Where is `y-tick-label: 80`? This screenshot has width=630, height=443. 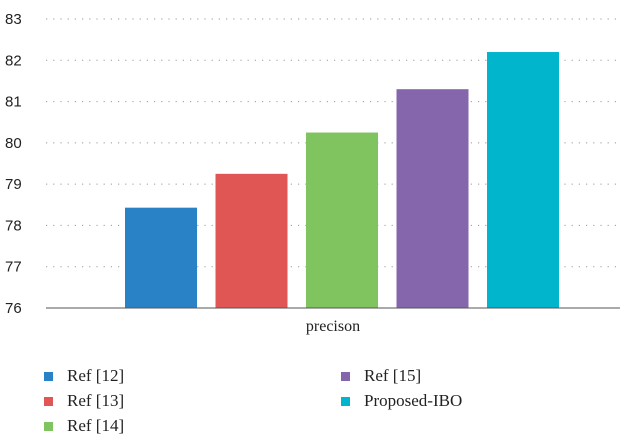
y-tick-label: 80 is located at coordinates (13, 143).